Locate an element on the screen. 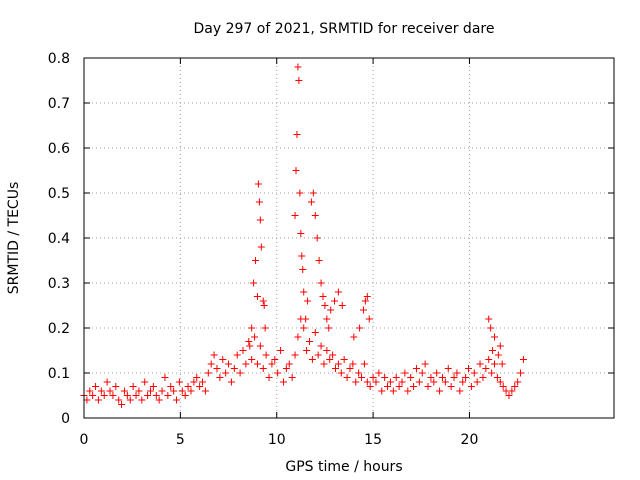  y-axis-label: SRMTID / TECUs is located at coordinates (14, 238).